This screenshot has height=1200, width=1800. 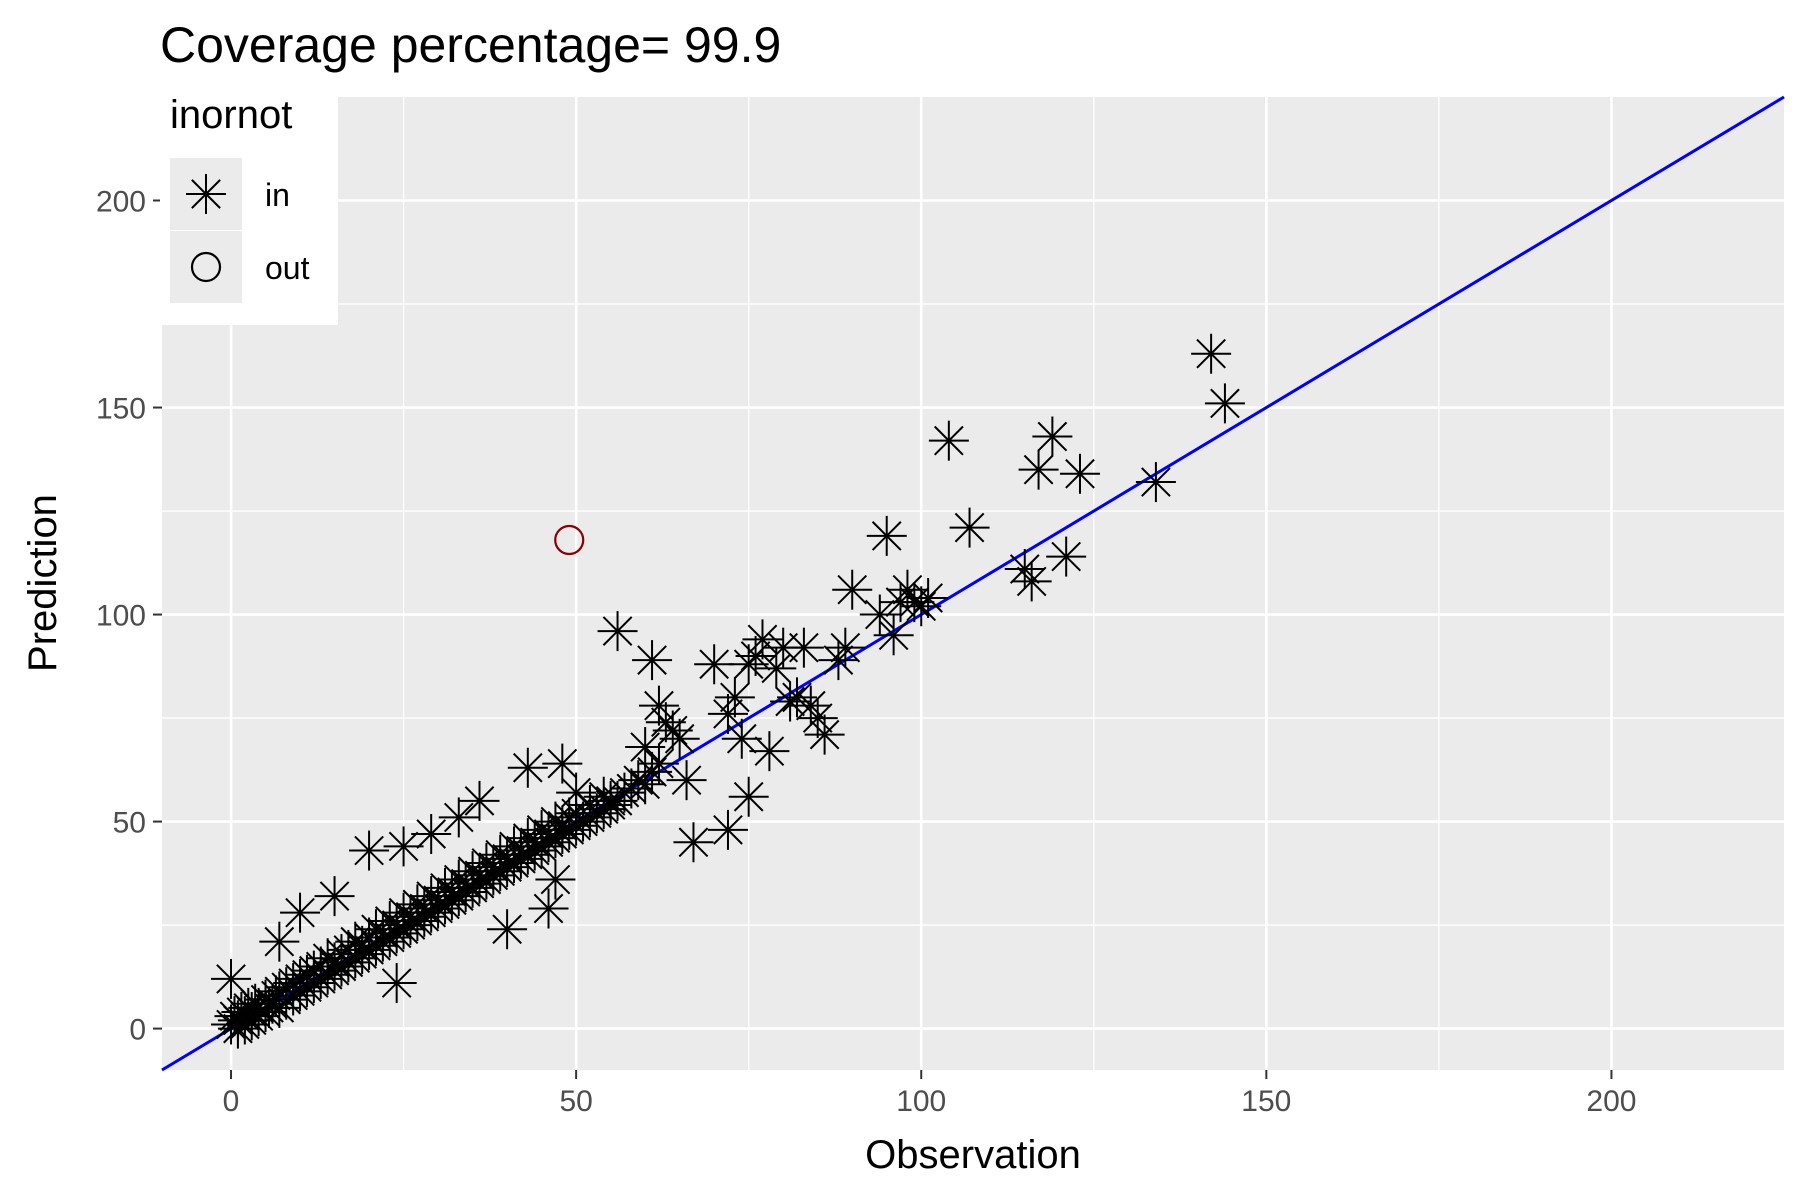 What do you see at coordinates (1266, 1101) in the screenshot?
I see `x-tick-label: 150` at bounding box center [1266, 1101].